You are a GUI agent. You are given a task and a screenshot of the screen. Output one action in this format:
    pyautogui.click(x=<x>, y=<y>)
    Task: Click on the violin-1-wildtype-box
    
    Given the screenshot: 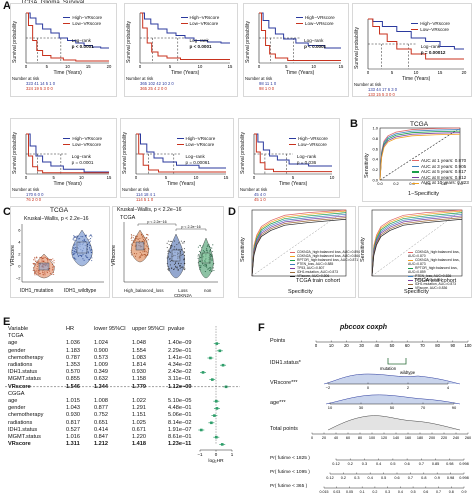 What is the action you would take?
    pyautogui.click(x=82, y=247)
    